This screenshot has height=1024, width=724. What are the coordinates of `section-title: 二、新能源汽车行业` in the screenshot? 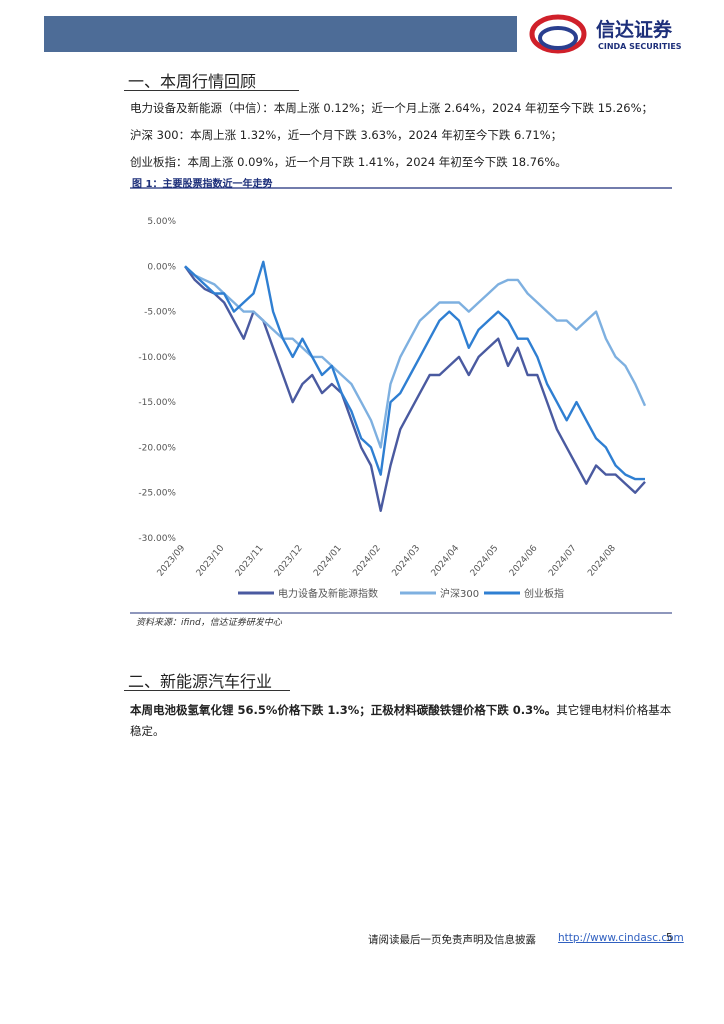 It's located at (200, 681).